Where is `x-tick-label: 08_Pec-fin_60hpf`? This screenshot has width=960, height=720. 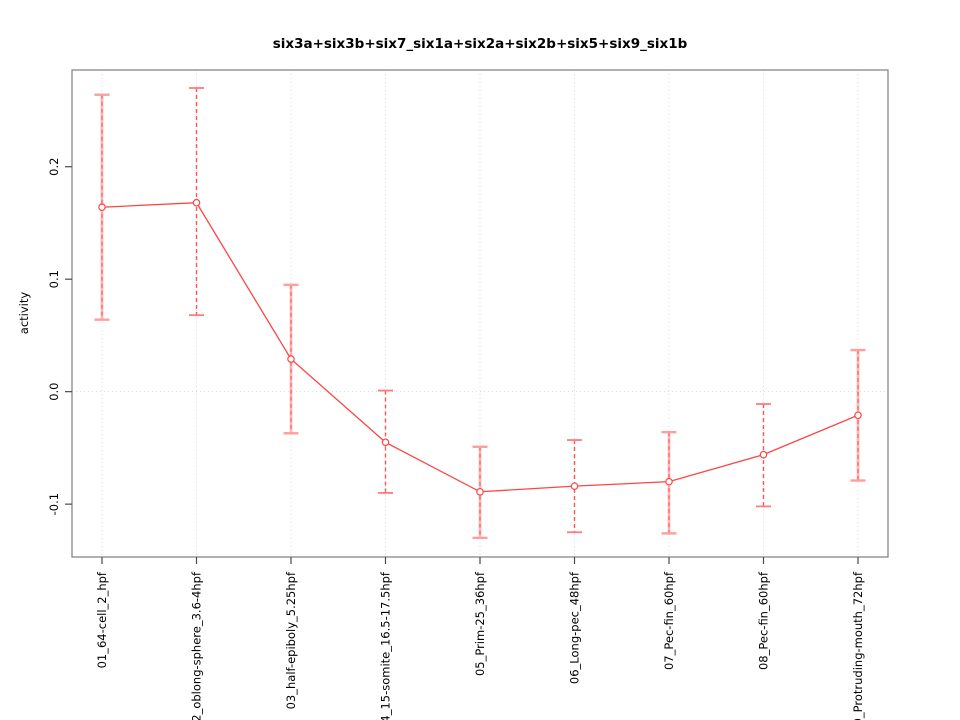 x-tick-label: 08_Pec-fin_60hpf is located at coordinates (764, 620).